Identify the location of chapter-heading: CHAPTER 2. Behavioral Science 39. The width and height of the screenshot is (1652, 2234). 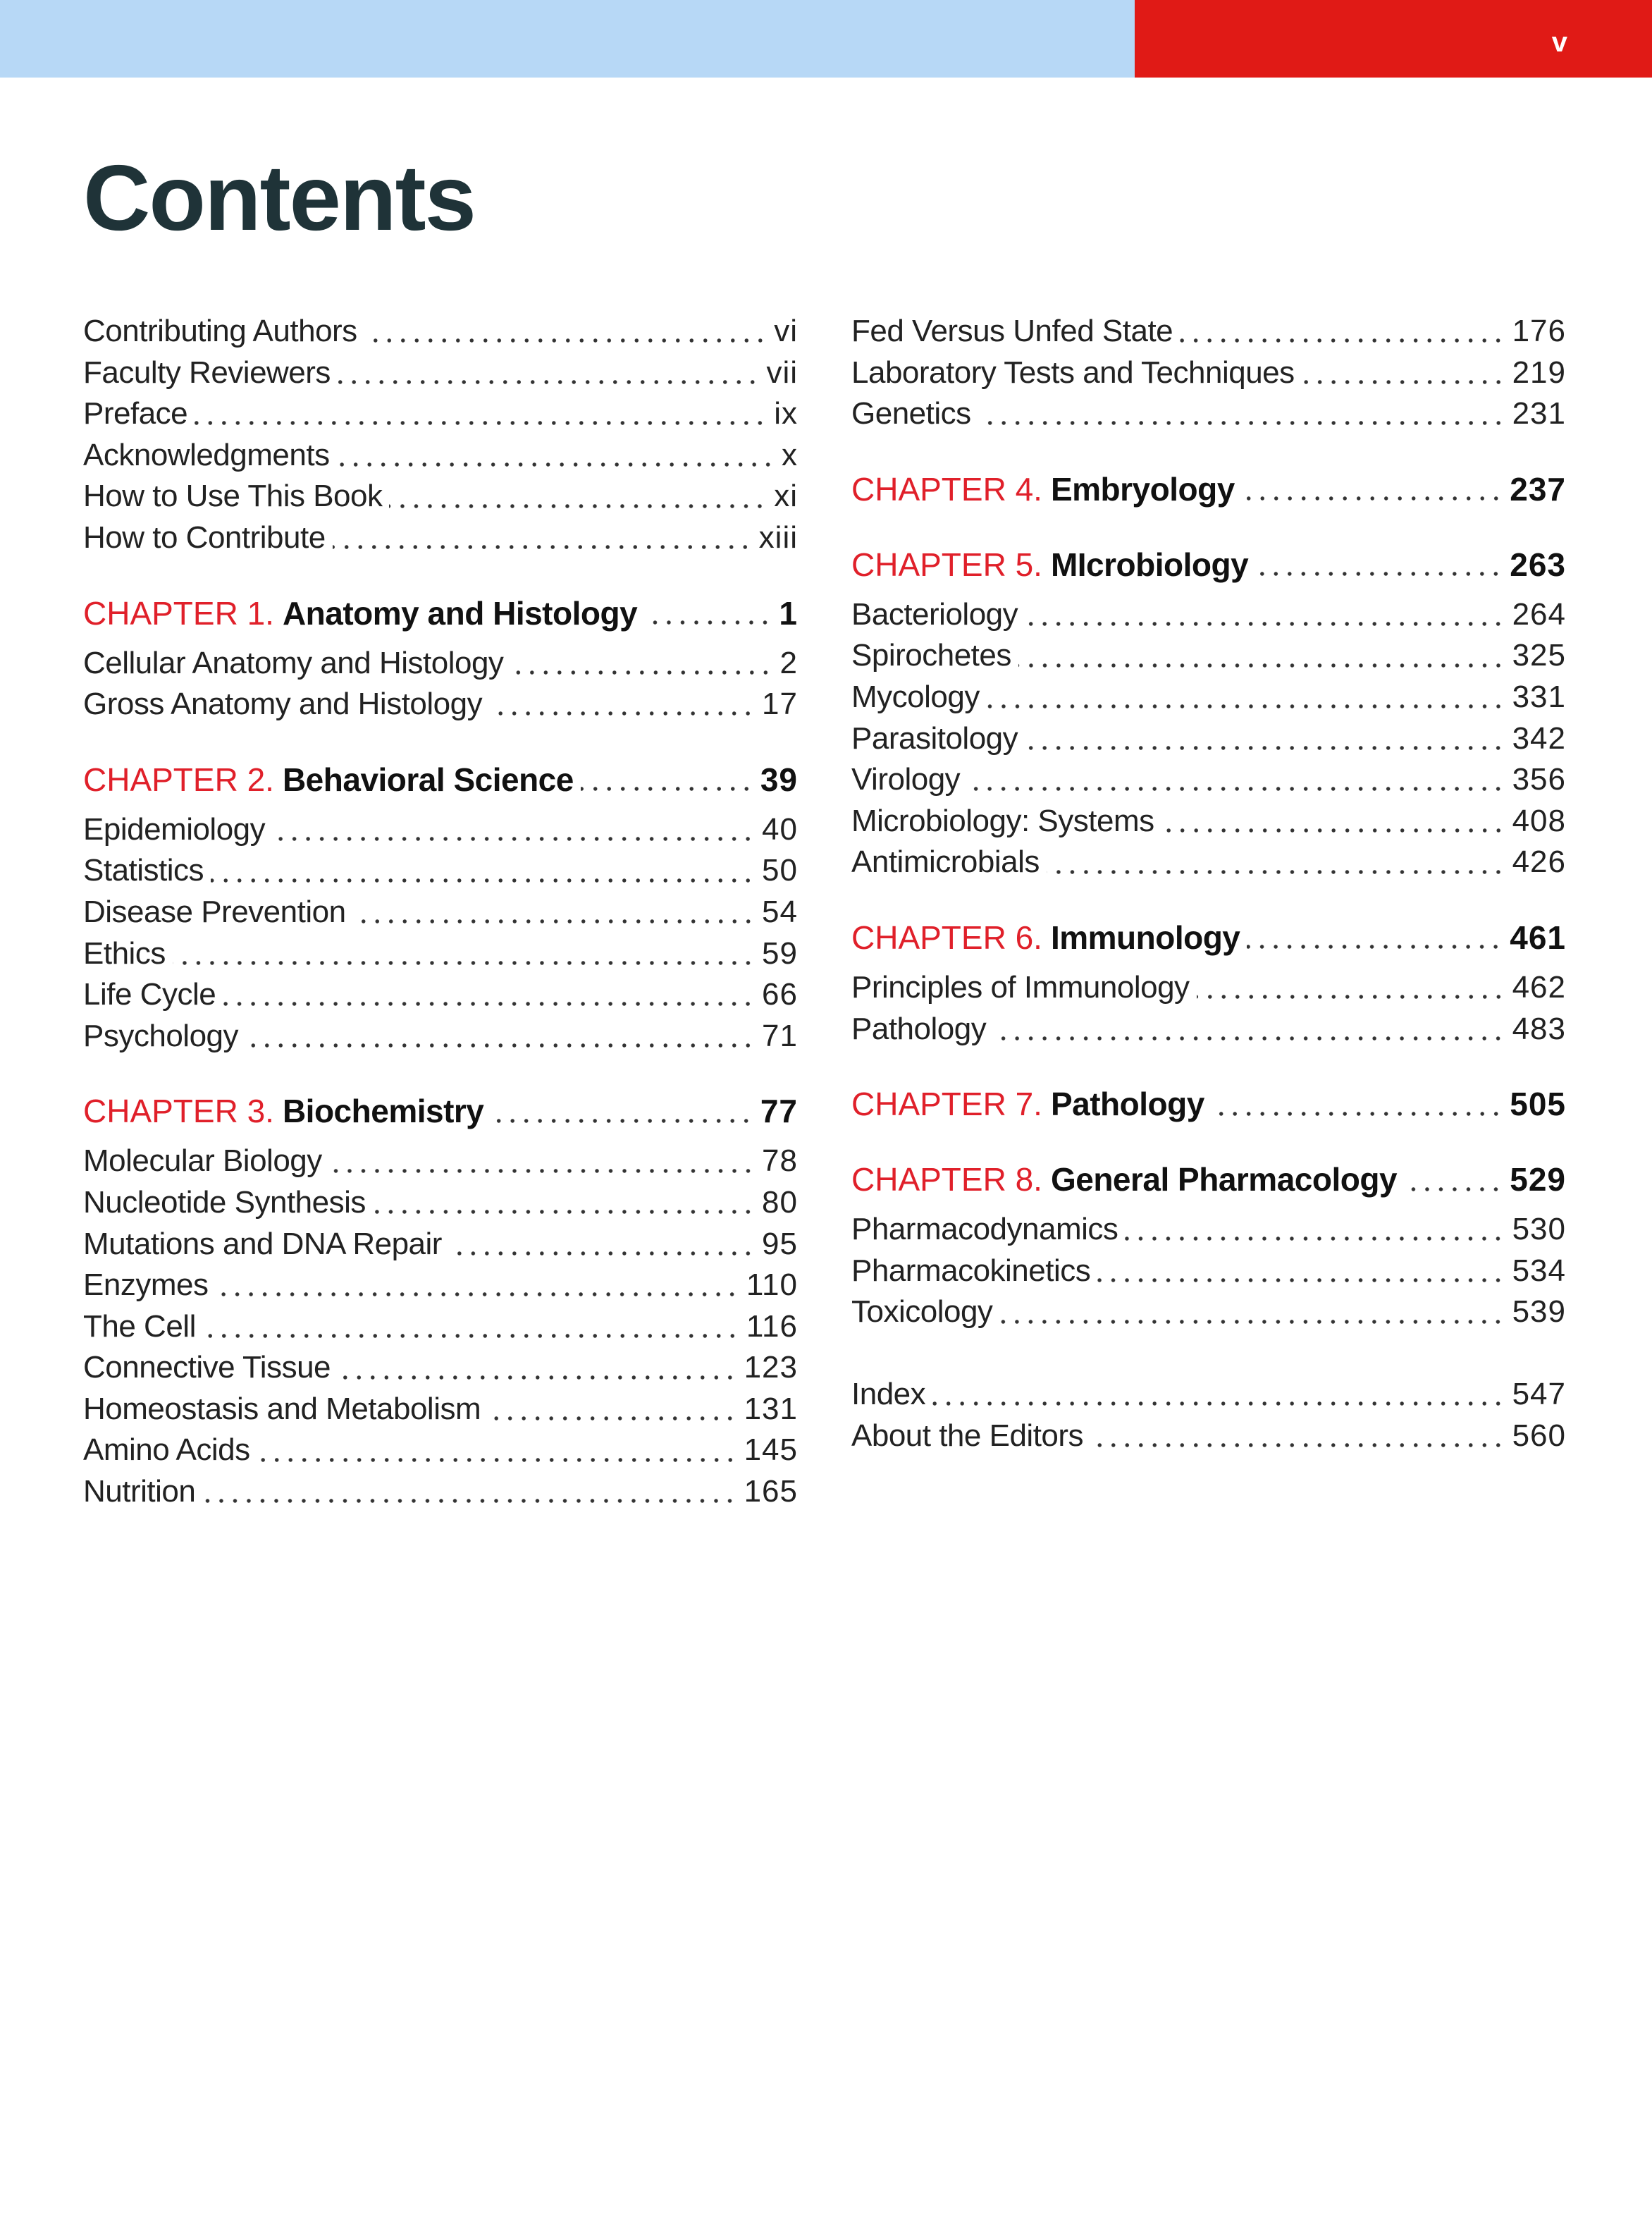
(441, 780).